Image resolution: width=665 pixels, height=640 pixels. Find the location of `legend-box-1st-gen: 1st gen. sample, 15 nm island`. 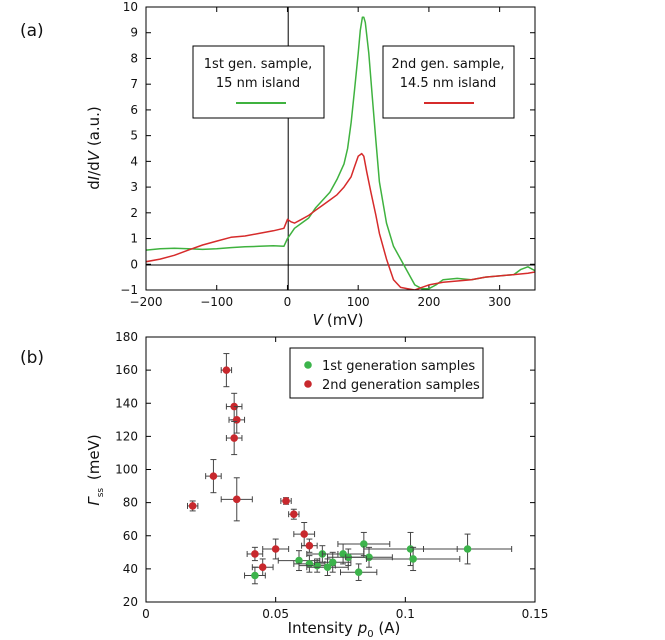

legend-box-1st-gen: 1st gen. sample, 15 nm island is located at coordinates (258, 82).